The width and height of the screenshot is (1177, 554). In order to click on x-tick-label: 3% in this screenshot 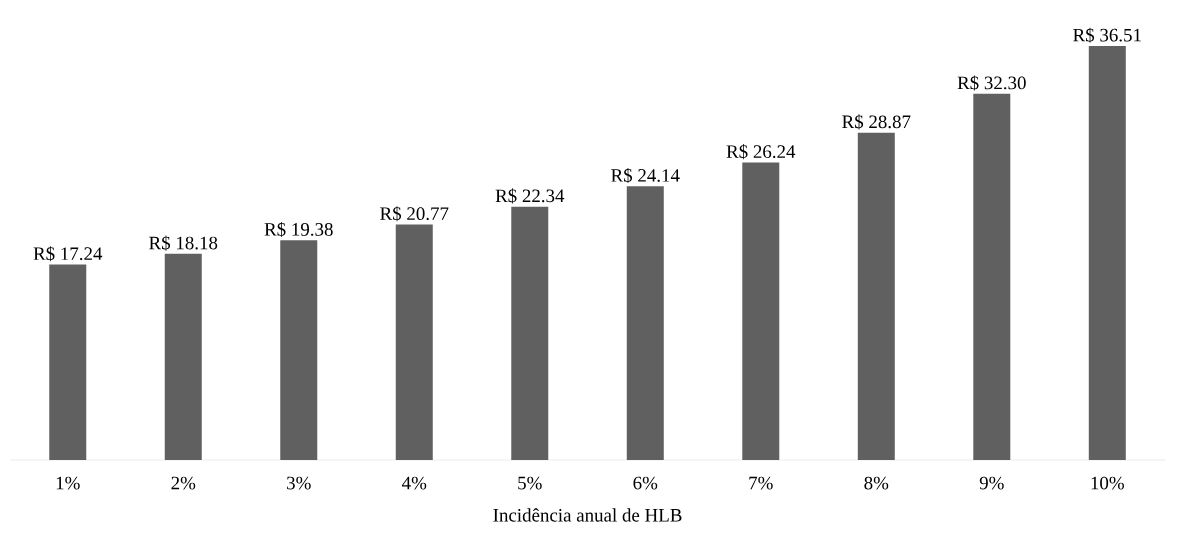, I will do `click(299, 483)`.